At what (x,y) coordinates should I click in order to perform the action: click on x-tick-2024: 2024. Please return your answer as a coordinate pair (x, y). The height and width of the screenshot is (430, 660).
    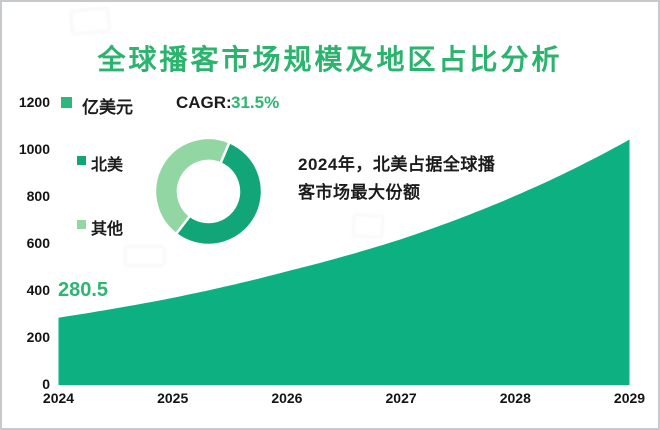
    Looking at the image, I should click on (58, 398).